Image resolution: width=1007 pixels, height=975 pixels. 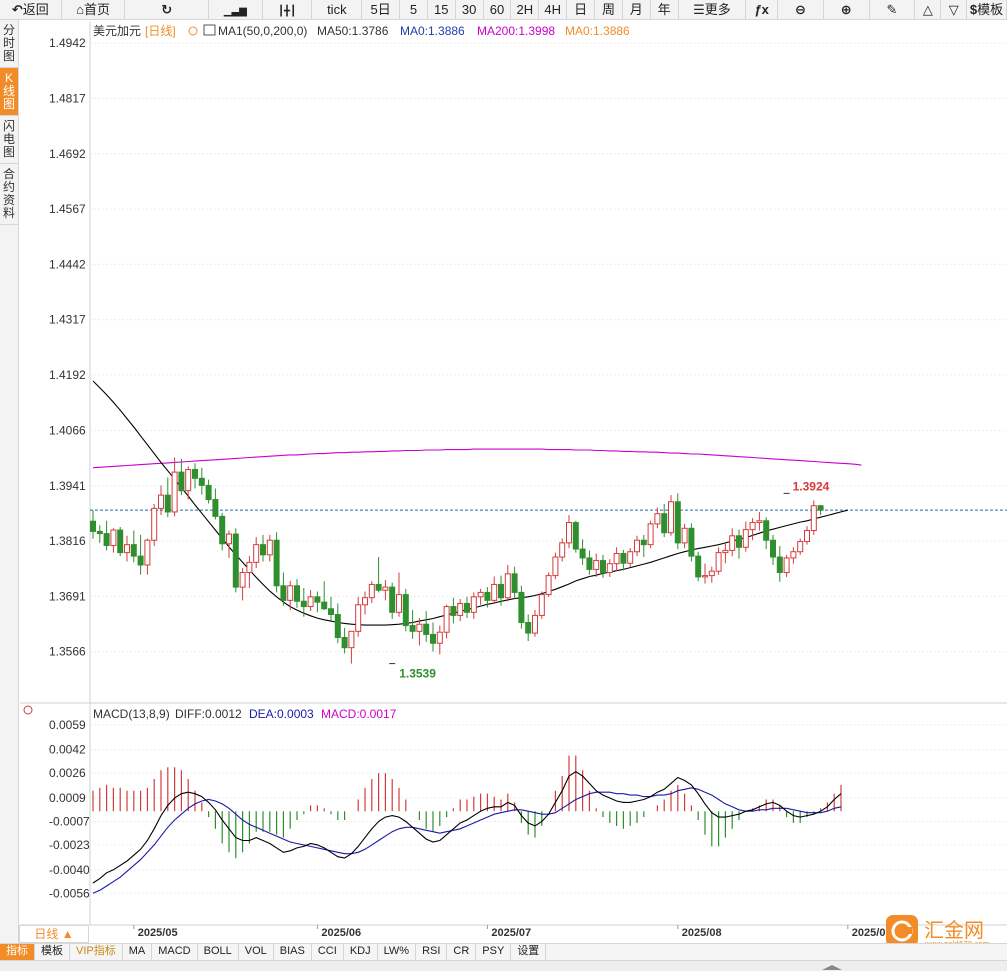 I want to click on settings-icon, so click(x=193, y=31).